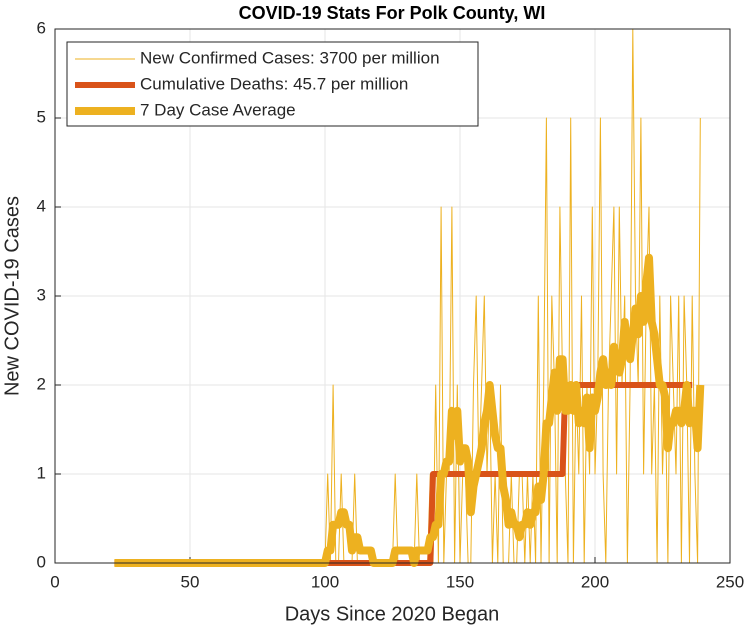  I want to click on y-tick-label: 2, so click(41, 383).